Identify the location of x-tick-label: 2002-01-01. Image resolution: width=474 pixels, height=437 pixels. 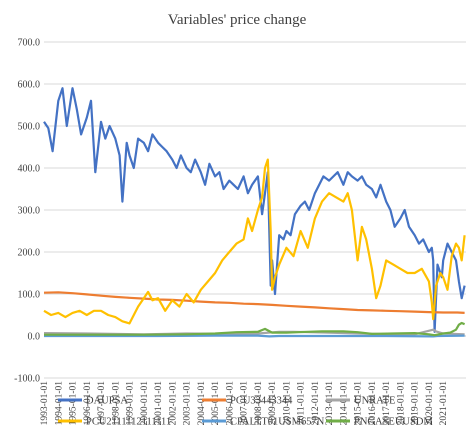
(173, 403).